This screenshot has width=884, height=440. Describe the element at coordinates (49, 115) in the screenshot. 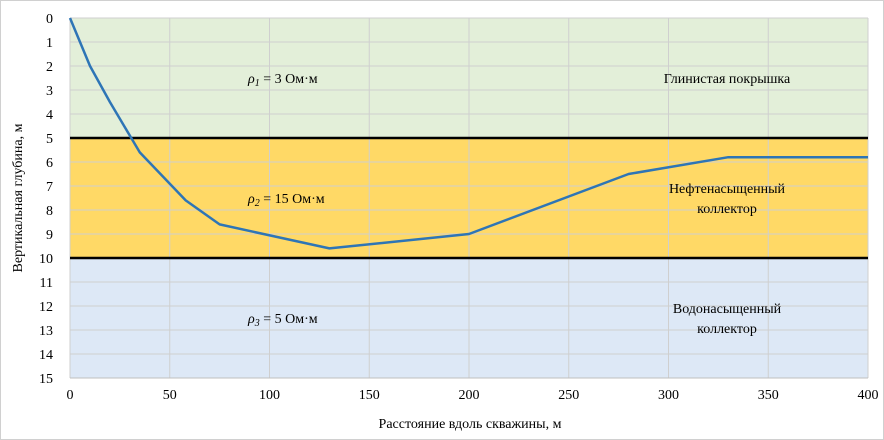

I see `y-tick-label: 4` at that location.